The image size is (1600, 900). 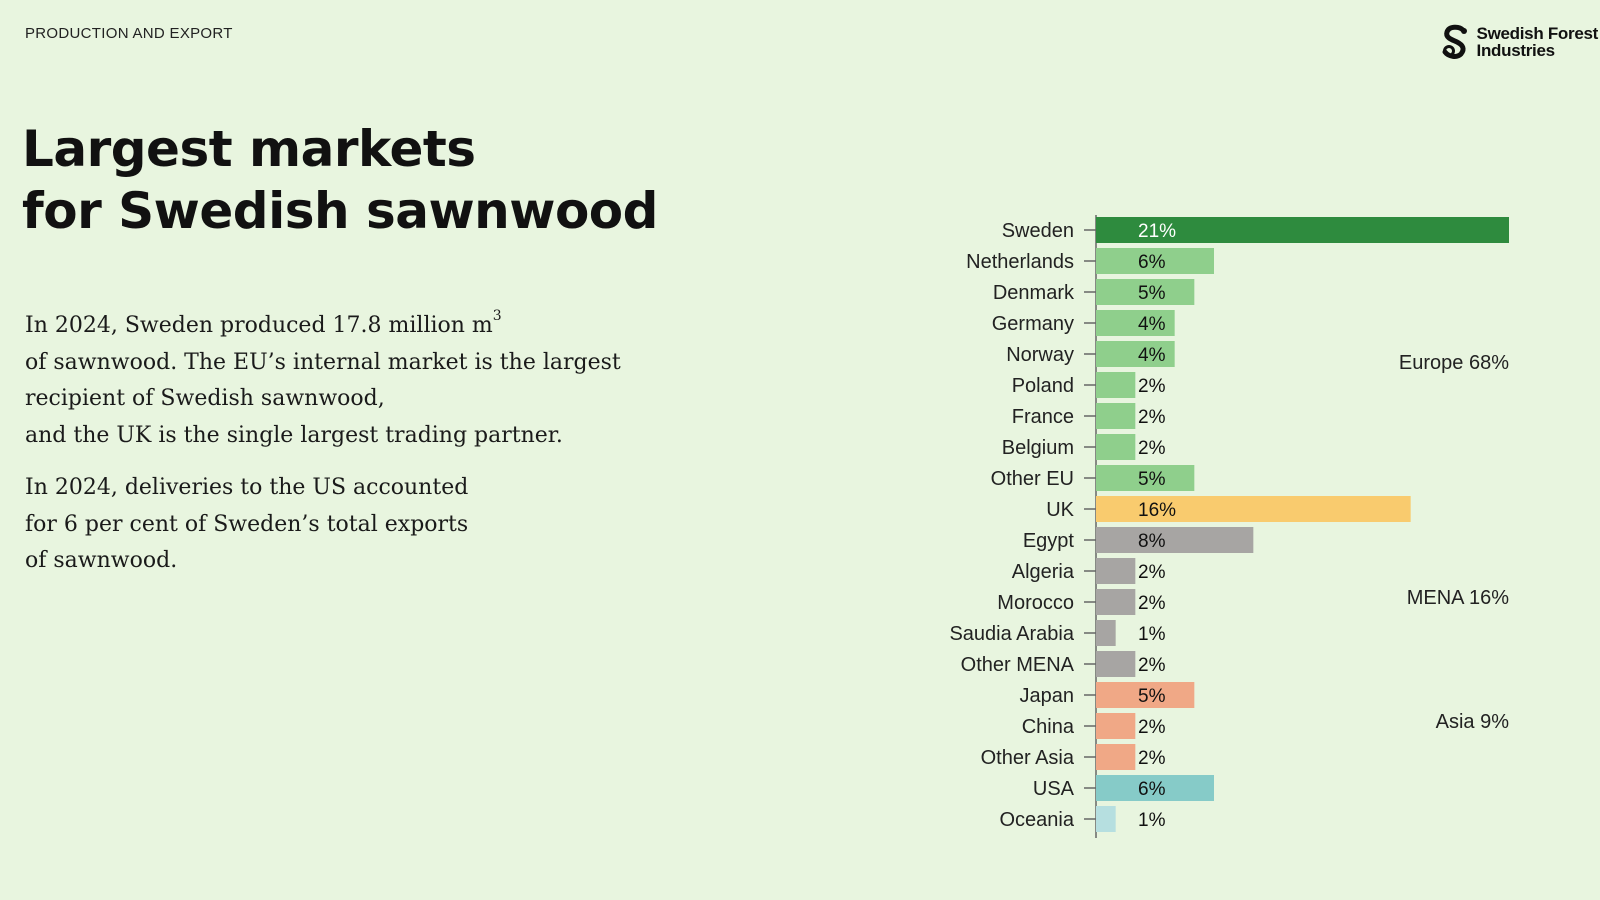 What do you see at coordinates (1157, 231) in the screenshot?
I see `value-label: 21%` at bounding box center [1157, 231].